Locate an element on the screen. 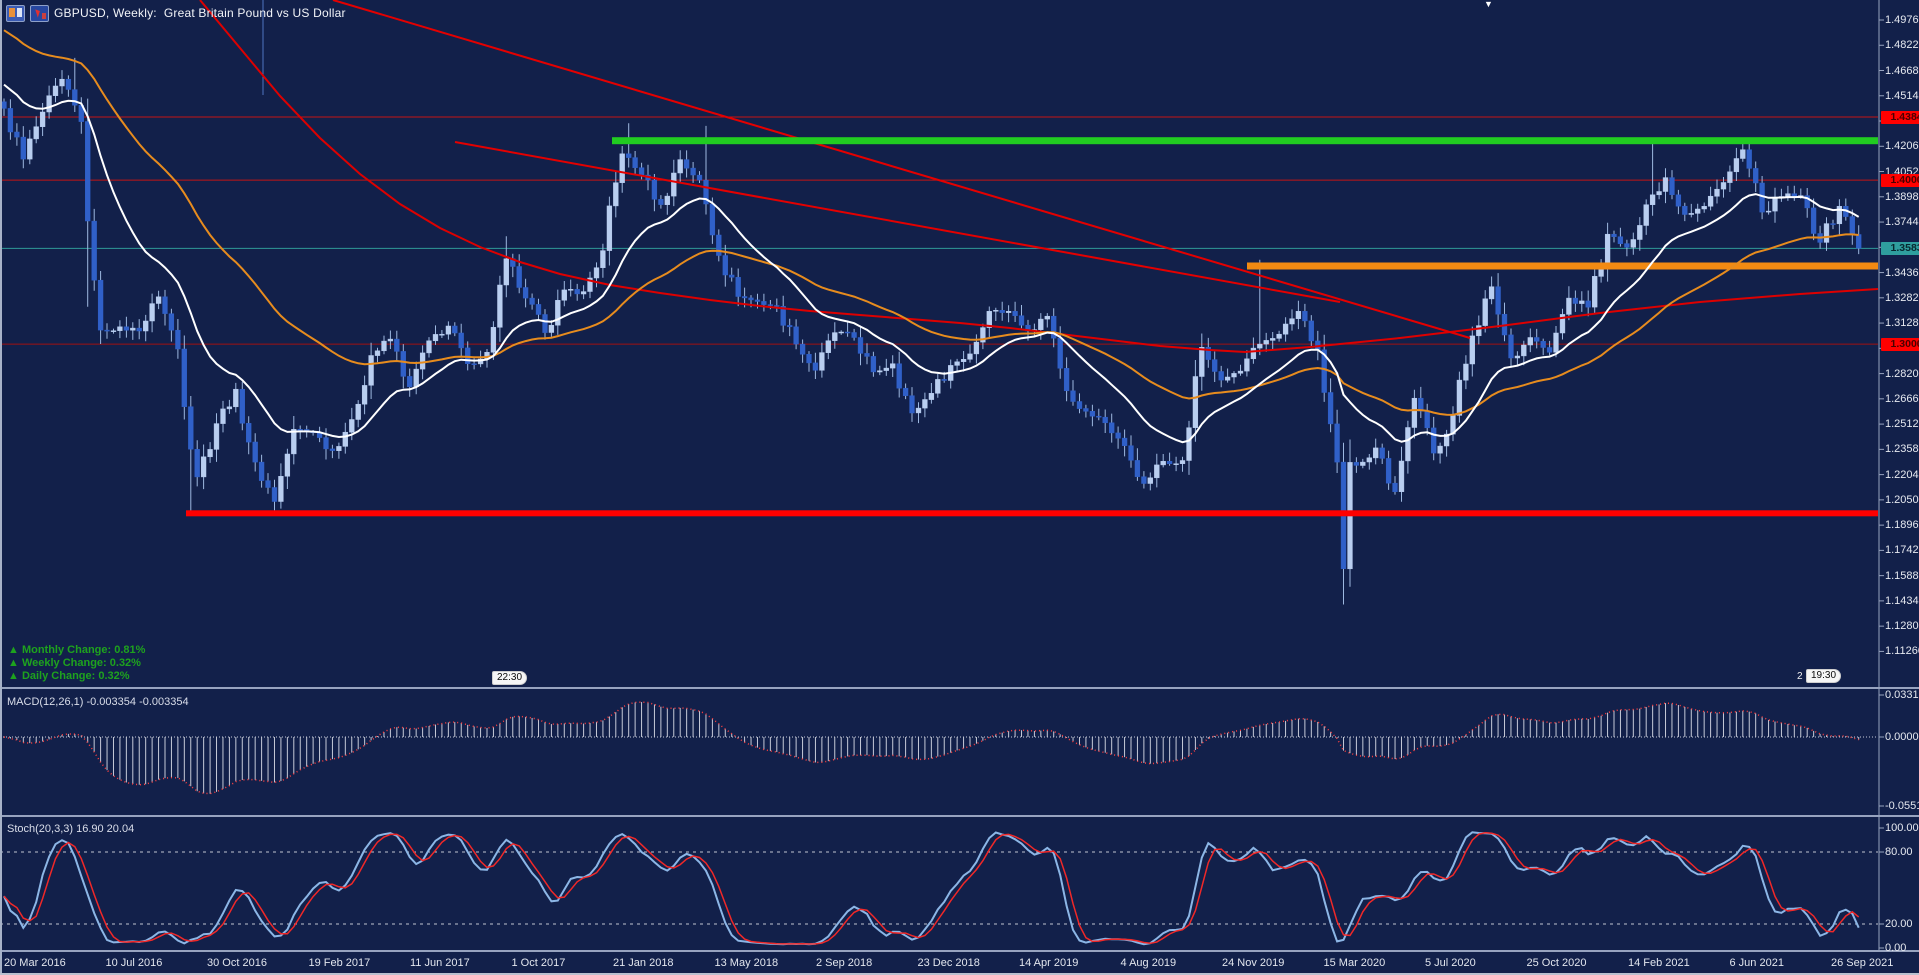 The height and width of the screenshot is (975, 1919). weekly-change-label: ▲ Weekly Change: 0.32% is located at coordinates (74, 663).